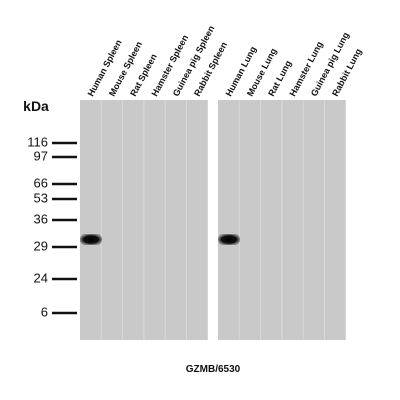  What do you see at coordinates (41, 245) in the screenshot?
I see `marker-label: 29` at bounding box center [41, 245].